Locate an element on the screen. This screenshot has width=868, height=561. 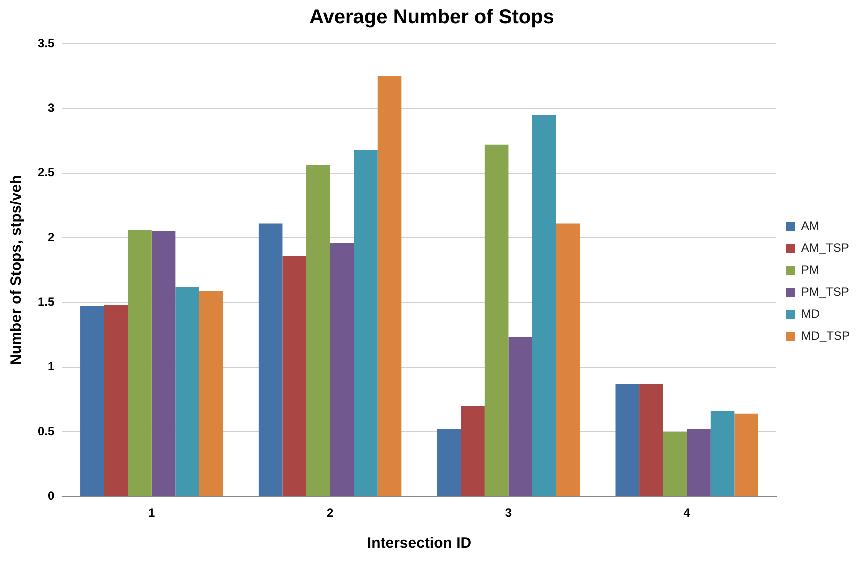
legend-label: AM is located at coordinates (810, 225).